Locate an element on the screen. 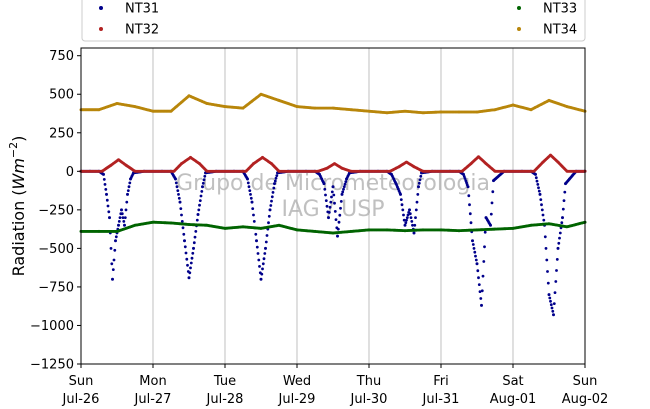 The height and width of the screenshot is (409, 650). x-tick-label: Sat is located at coordinates (512, 381).